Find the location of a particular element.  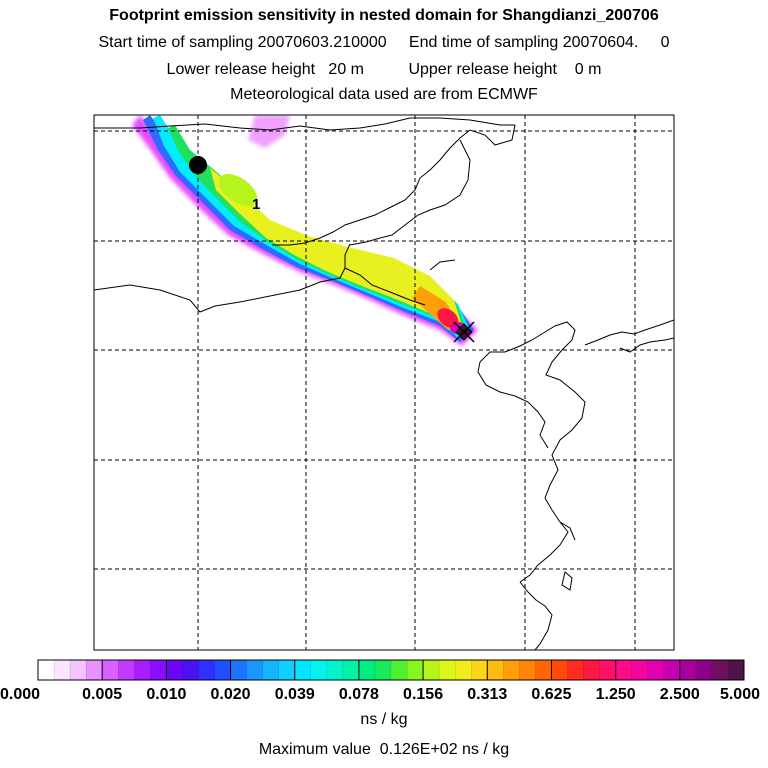

maximum-marker is located at coordinates (198, 165).